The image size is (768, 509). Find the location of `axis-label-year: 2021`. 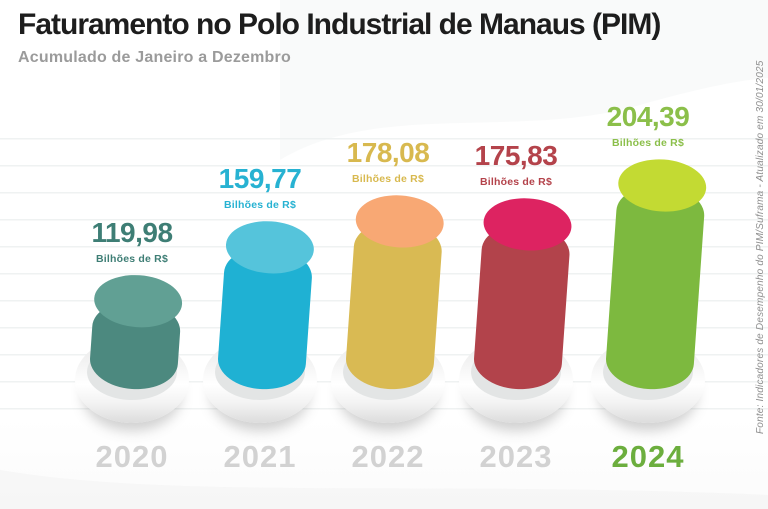

axis-label-year: 2021 is located at coordinates (260, 456).